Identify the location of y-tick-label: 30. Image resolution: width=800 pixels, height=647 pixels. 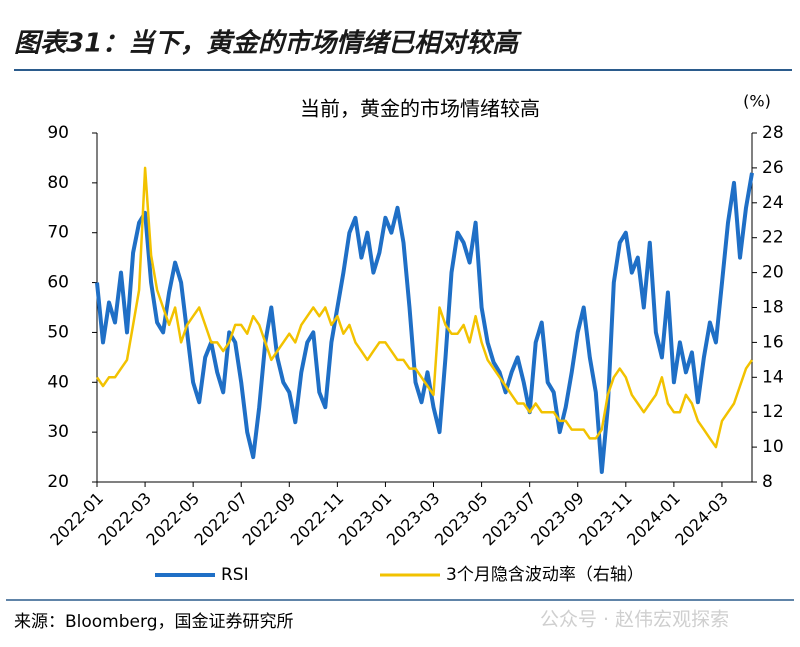
(58, 432).